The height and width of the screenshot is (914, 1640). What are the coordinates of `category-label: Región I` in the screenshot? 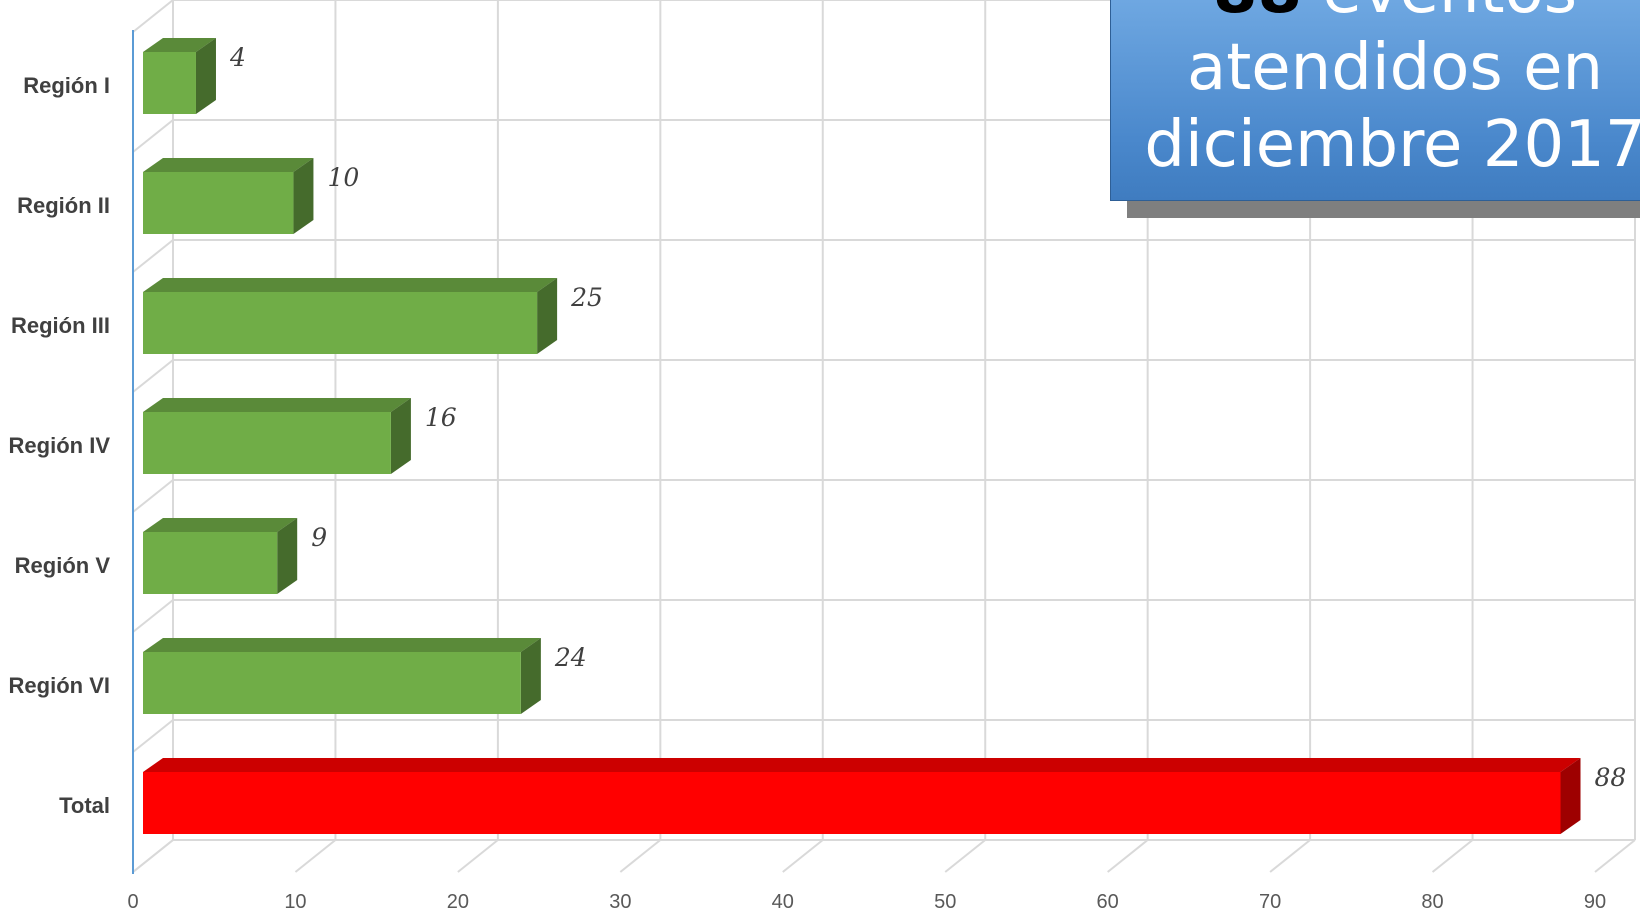 It's located at (66, 85).